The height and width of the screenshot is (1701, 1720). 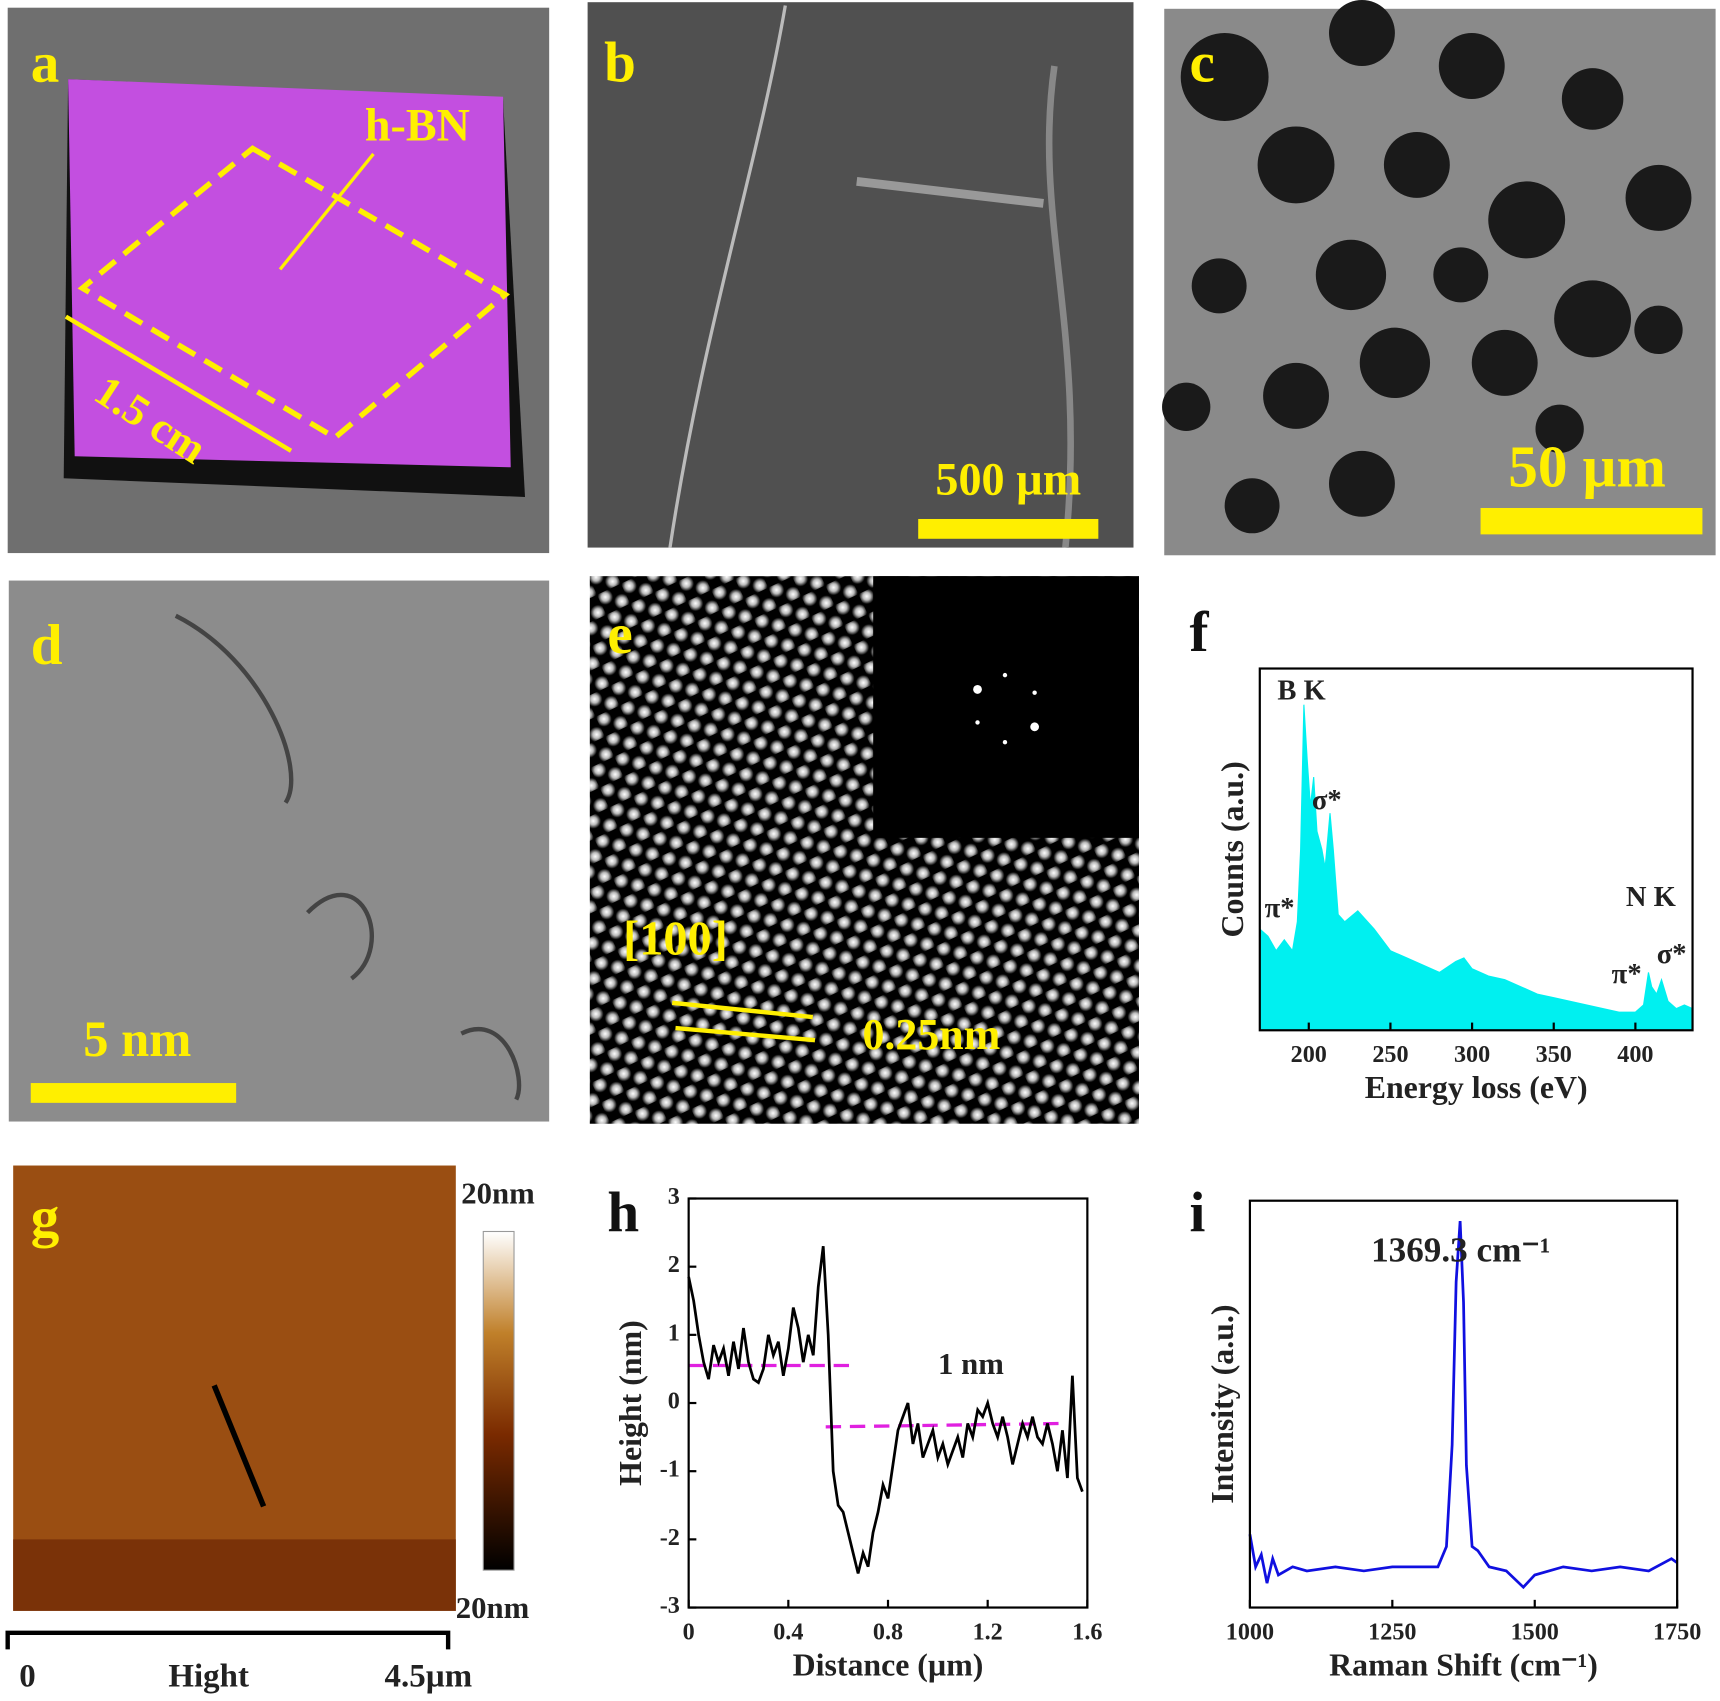 What do you see at coordinates (1635, 1054) in the screenshot?
I see `x-tick-label: 400` at bounding box center [1635, 1054].